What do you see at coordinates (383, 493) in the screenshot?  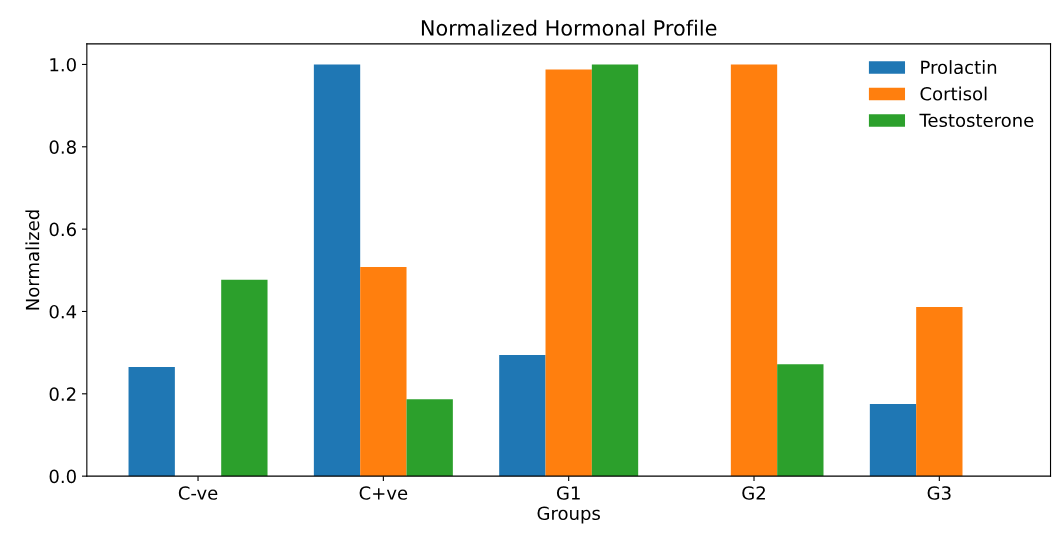 I see `x-tick-label: C+ve` at bounding box center [383, 493].